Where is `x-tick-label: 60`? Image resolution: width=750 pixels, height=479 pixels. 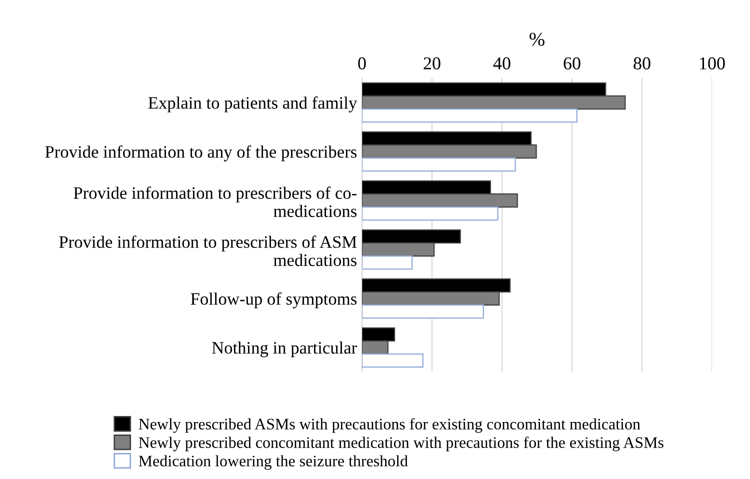 x-tick-label: 60 is located at coordinates (572, 63).